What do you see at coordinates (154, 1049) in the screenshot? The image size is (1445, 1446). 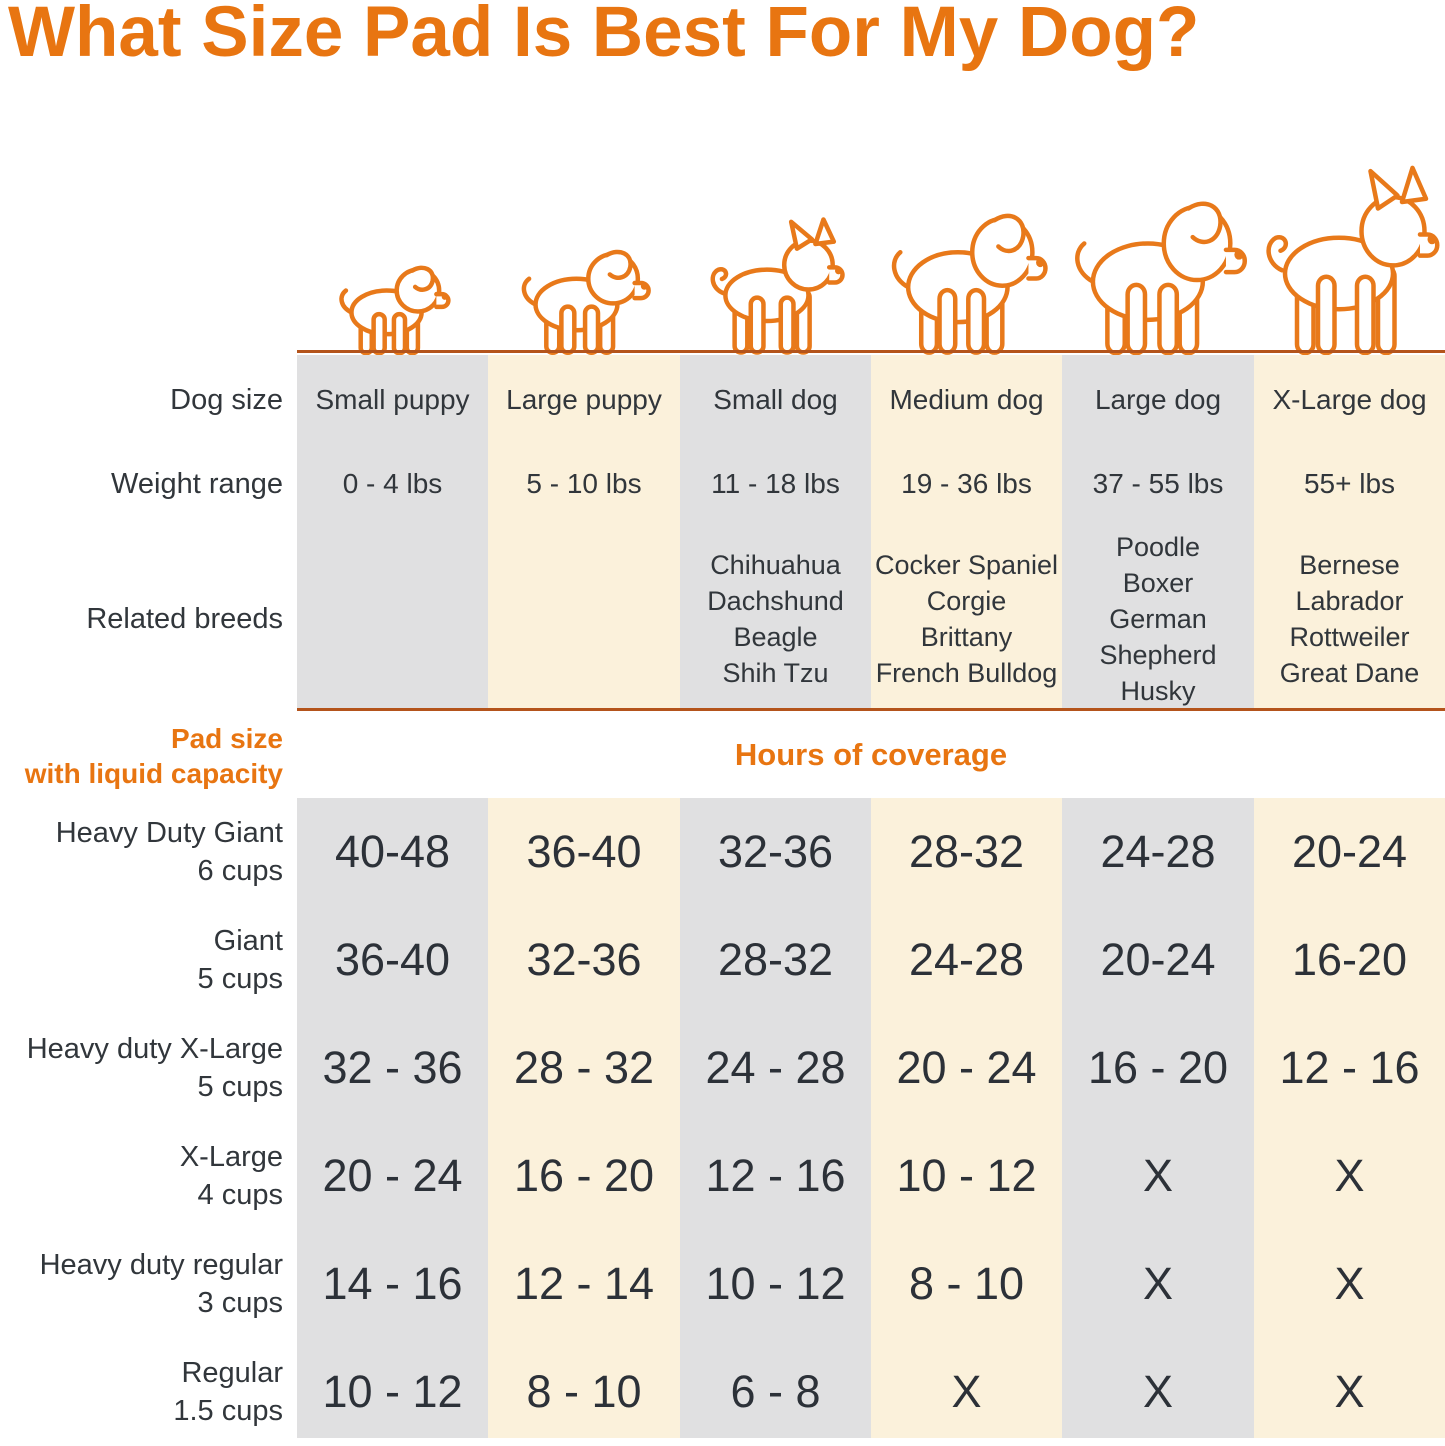 I see `pad-name: Heavy duty X-Large` at bounding box center [154, 1049].